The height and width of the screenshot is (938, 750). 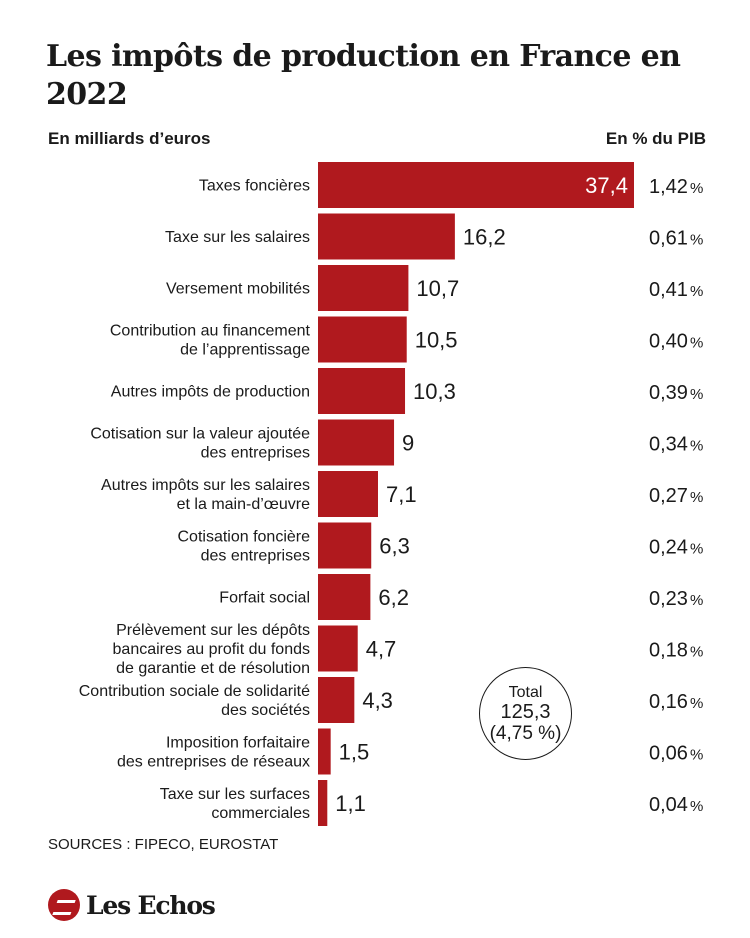 I want to click on value-label: 6,3, so click(x=394, y=546).